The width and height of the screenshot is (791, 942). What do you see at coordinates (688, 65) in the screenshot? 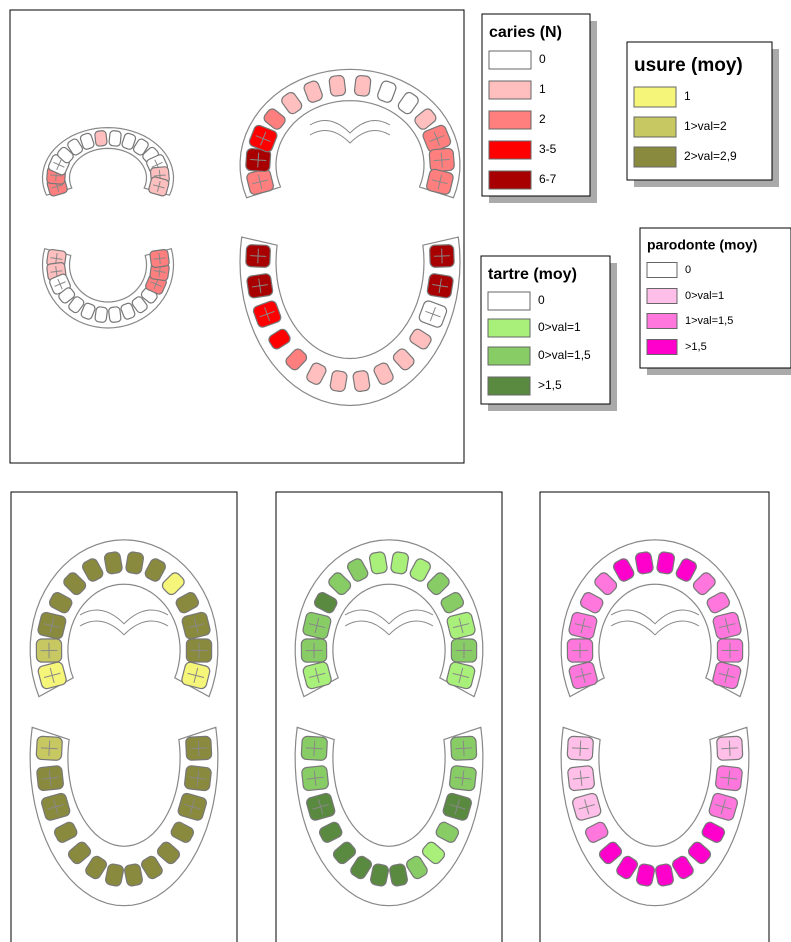
I see `legend-title: usure (moy)` at bounding box center [688, 65].